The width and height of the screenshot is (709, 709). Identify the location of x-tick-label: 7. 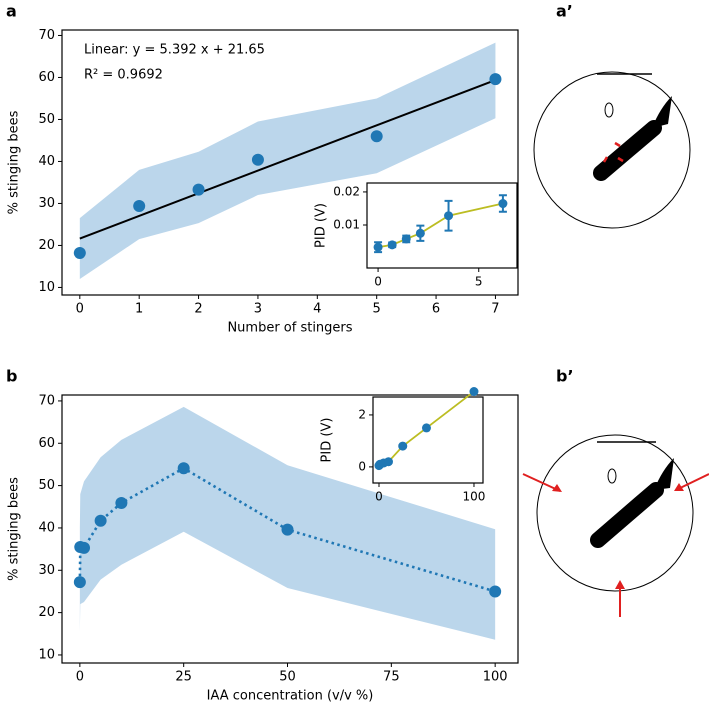
(495, 309).